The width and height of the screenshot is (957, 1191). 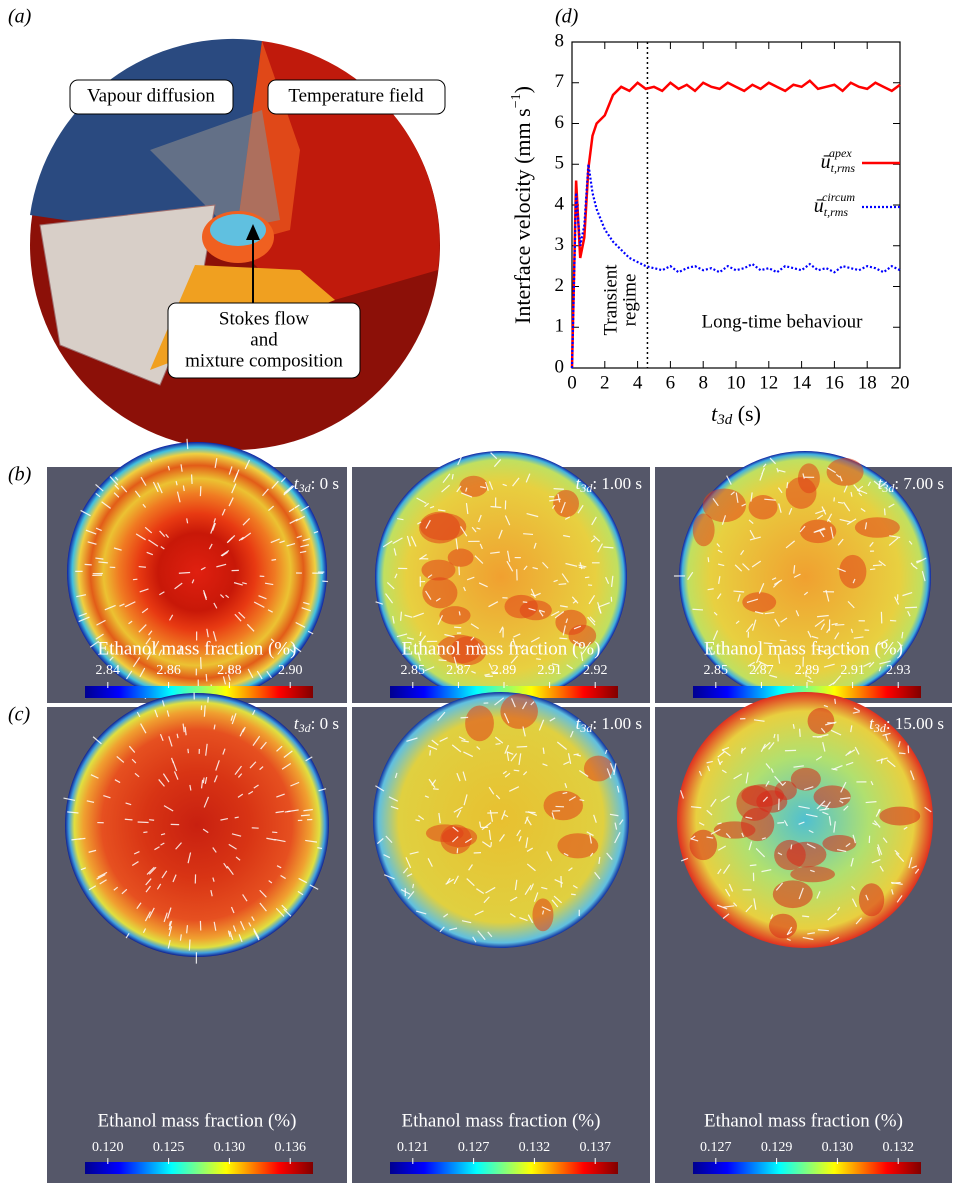 I want to click on colorbar-tick-label: 0.132, so click(x=898, y=1147).